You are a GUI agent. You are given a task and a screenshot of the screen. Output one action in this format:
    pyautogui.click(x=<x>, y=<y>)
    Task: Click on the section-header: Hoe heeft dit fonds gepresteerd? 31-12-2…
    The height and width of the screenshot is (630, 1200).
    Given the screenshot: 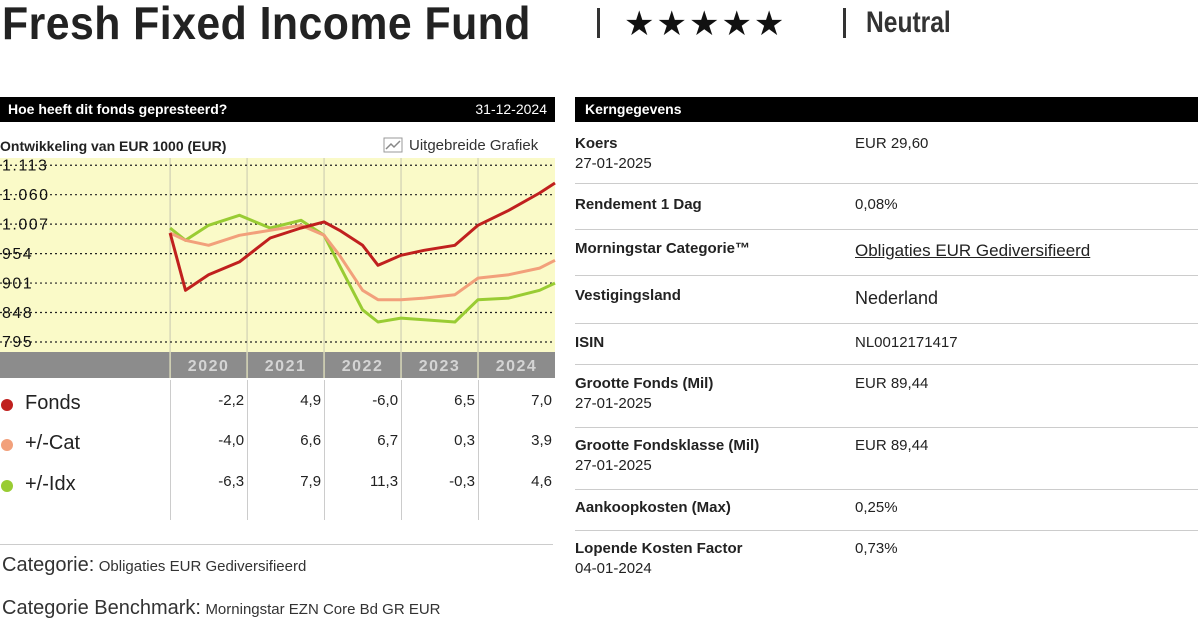 What is the action you would take?
    pyautogui.click(x=277, y=109)
    